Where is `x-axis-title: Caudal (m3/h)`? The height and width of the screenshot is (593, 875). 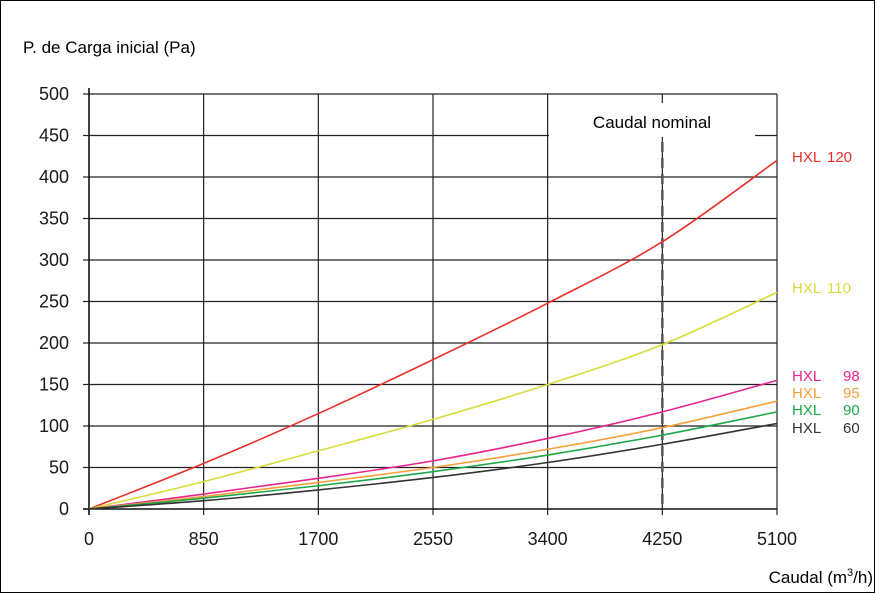
x-axis-title: Caudal (m3/h) is located at coordinates (821, 577).